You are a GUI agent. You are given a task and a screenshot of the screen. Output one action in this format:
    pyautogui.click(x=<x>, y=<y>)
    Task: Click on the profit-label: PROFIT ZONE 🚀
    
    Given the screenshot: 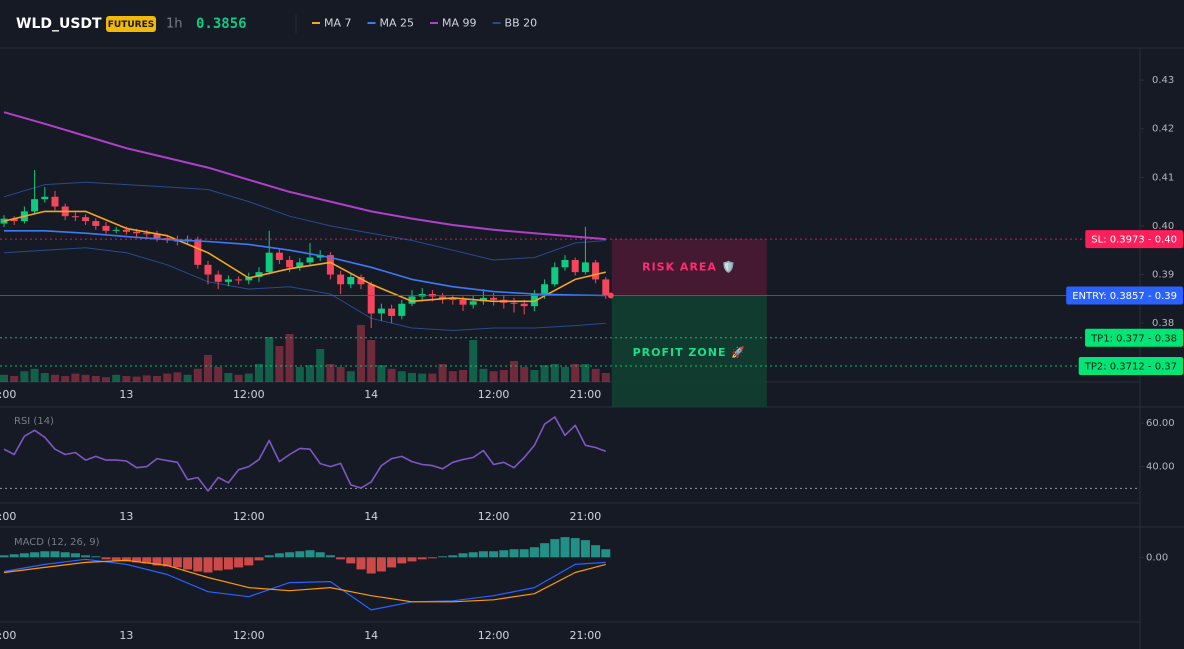 What is the action you would take?
    pyautogui.click(x=689, y=352)
    